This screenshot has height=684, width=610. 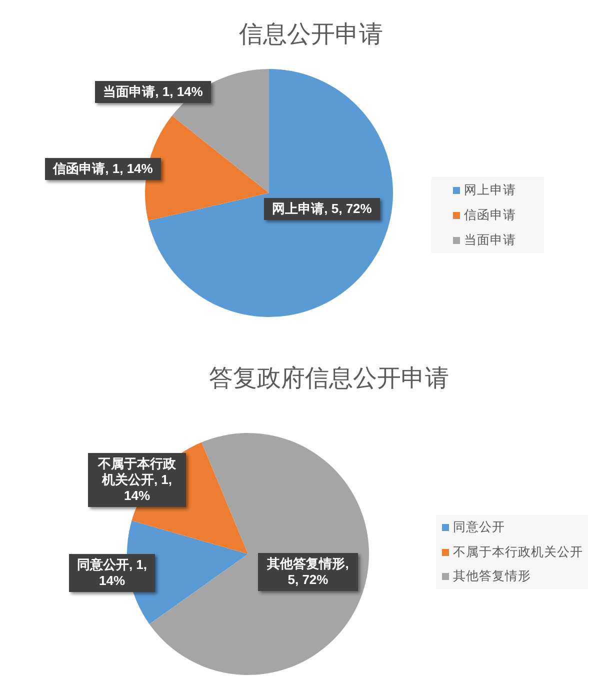 I want to click on legend-label: 不属于本行政机关公开, so click(x=518, y=552).